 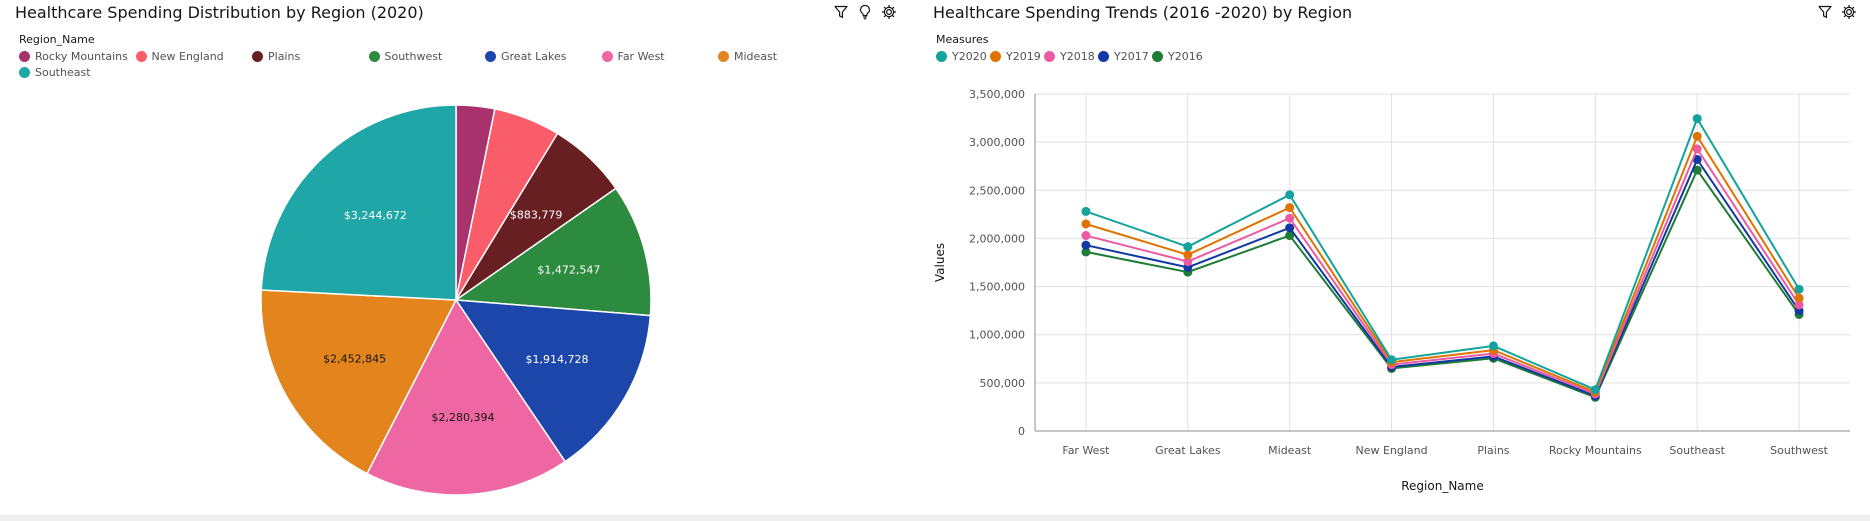 I want to click on legend-label: Y2017, so click(x=1131, y=56).